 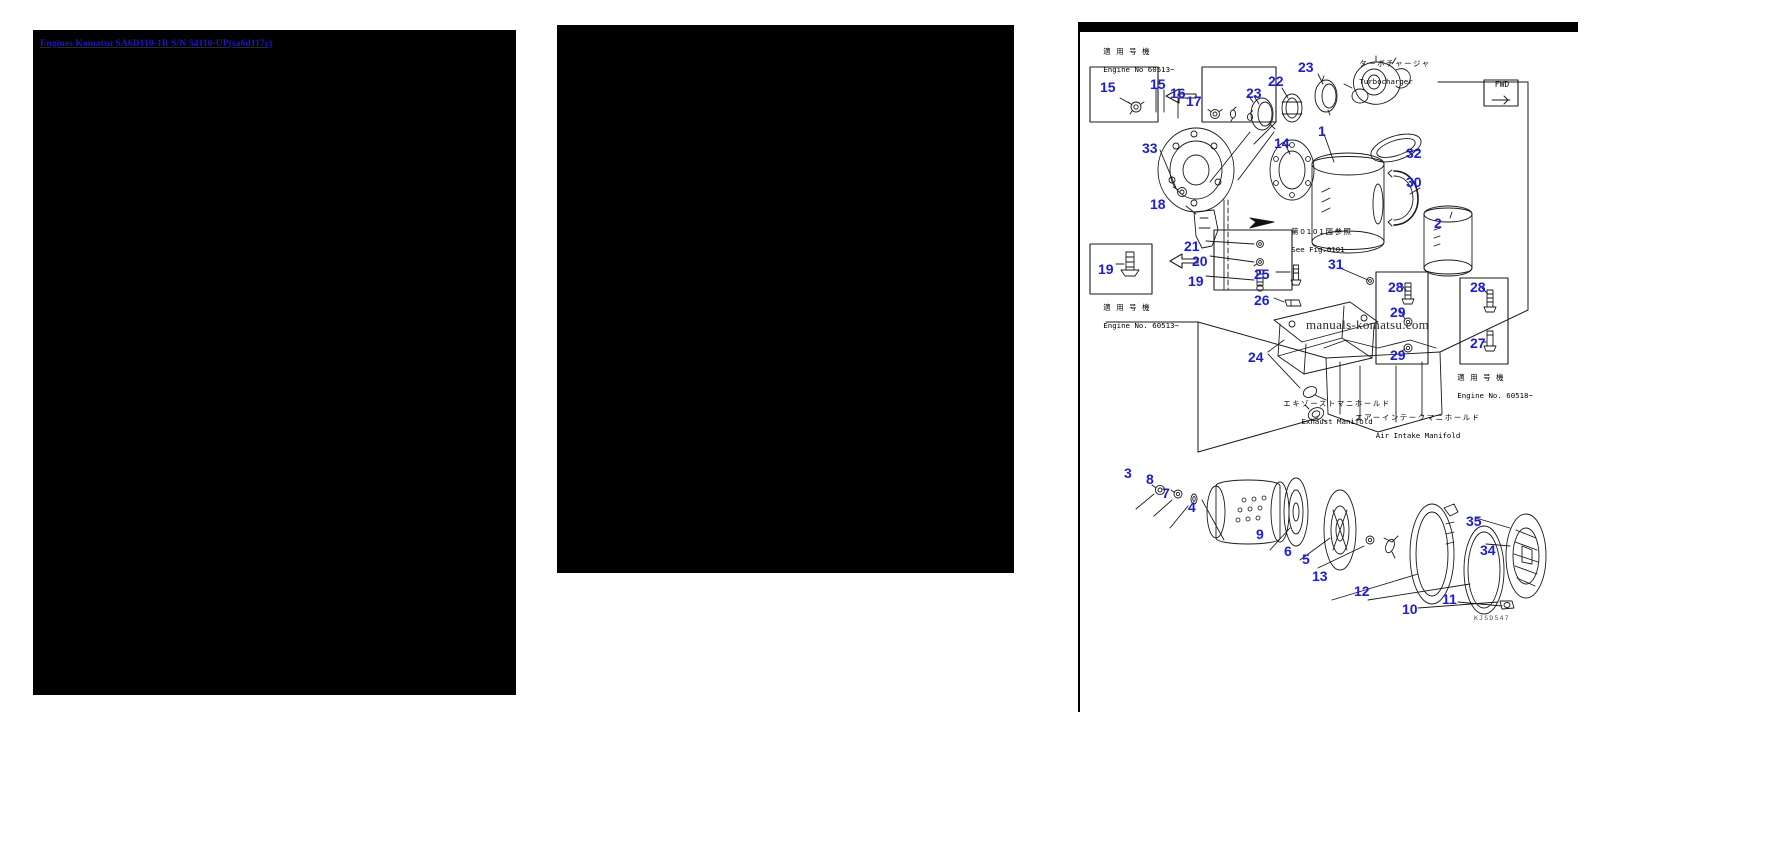 What do you see at coordinates (1276, 81) in the screenshot?
I see `callout-number-22: 22` at bounding box center [1276, 81].